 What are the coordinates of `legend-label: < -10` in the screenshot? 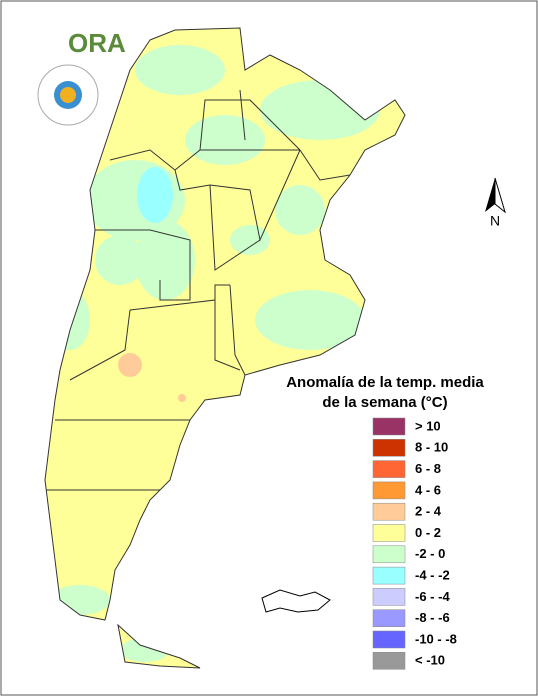 It's located at (430, 660).